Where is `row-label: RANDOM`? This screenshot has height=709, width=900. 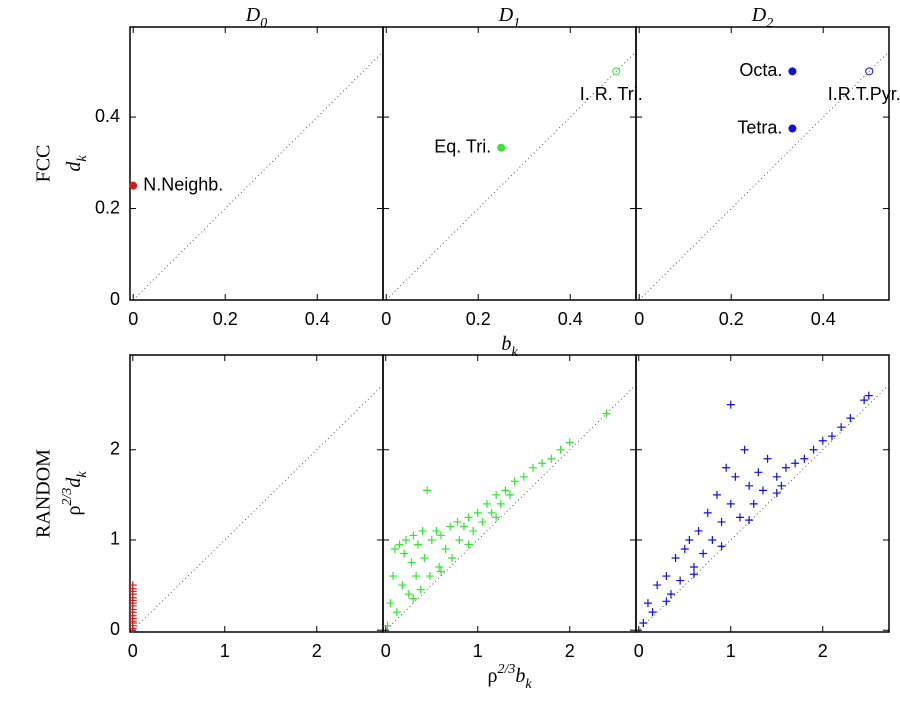 row-label: RANDOM is located at coordinates (44, 493).